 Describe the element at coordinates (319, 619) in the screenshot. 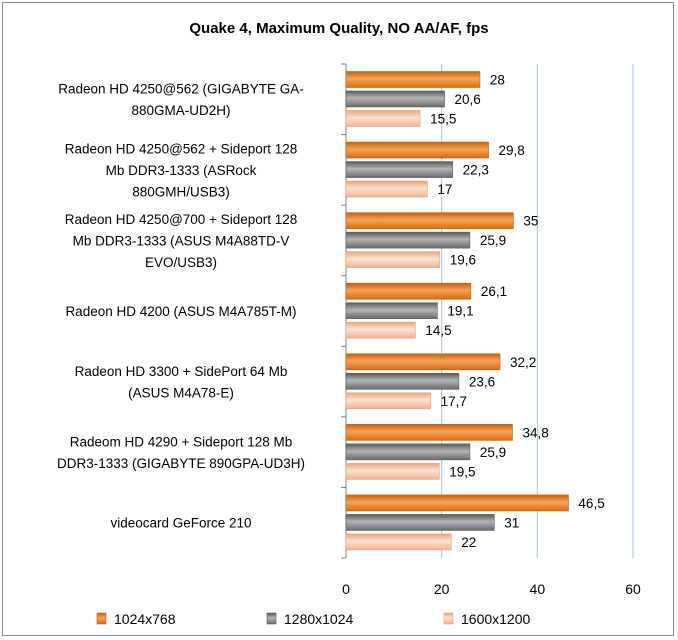

I see `legend-label: 1280x1024` at that location.